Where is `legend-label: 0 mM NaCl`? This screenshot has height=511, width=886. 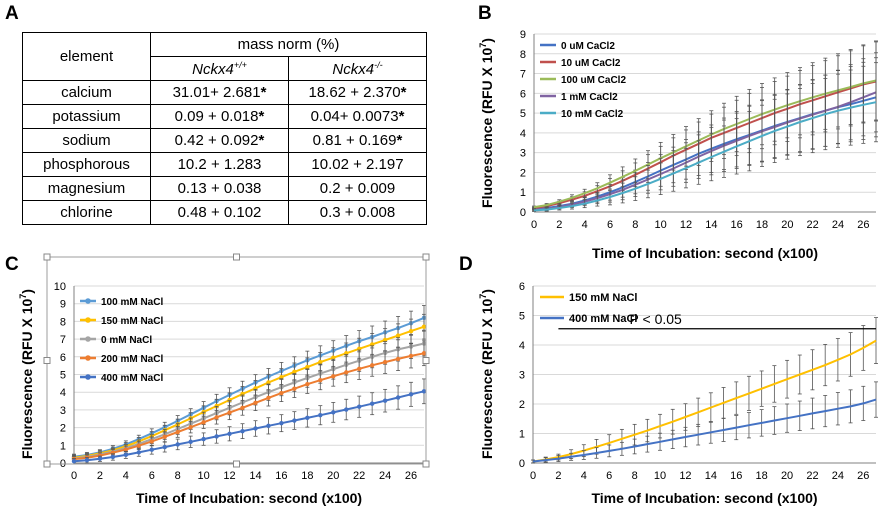
legend-label: 0 mM NaCl is located at coordinates (126, 340).